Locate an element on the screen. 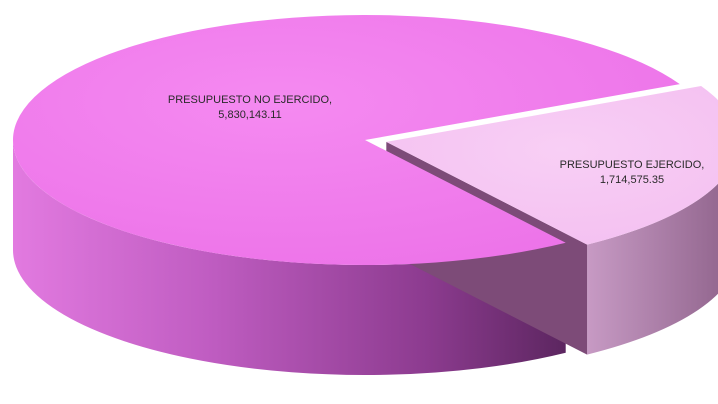 Image resolution: width=718 pixels, height=404 pixels. slice-value-ejercido: 1,714,575.35 is located at coordinates (632, 180).